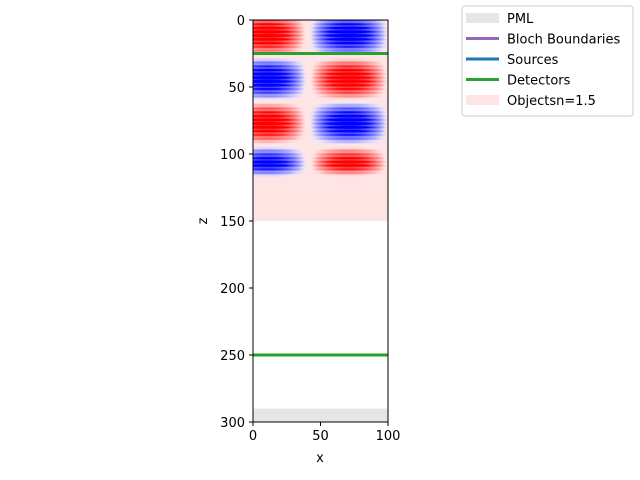  Describe the element at coordinates (551, 101) in the screenshot. I see `legend-label-4: Objectsn=1.5` at that location.